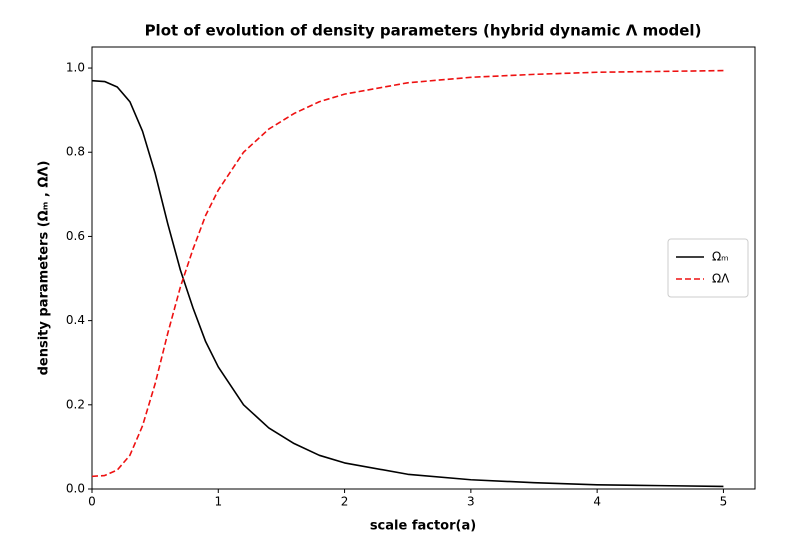 The image size is (790, 559). I want to click on y-axis-label: density parameters (Ωₘ , ΩΛ), so click(44, 268).